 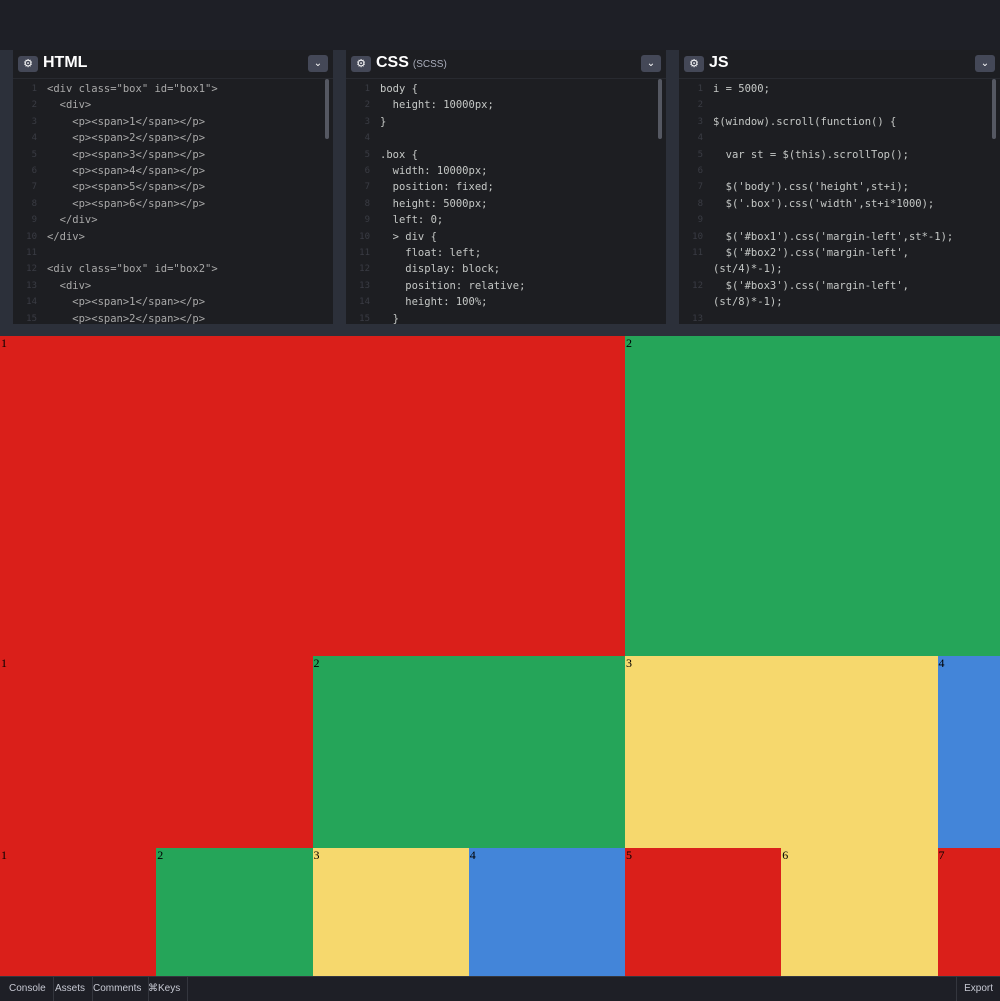 I want to click on line-number: 14, so click(x=25, y=302).